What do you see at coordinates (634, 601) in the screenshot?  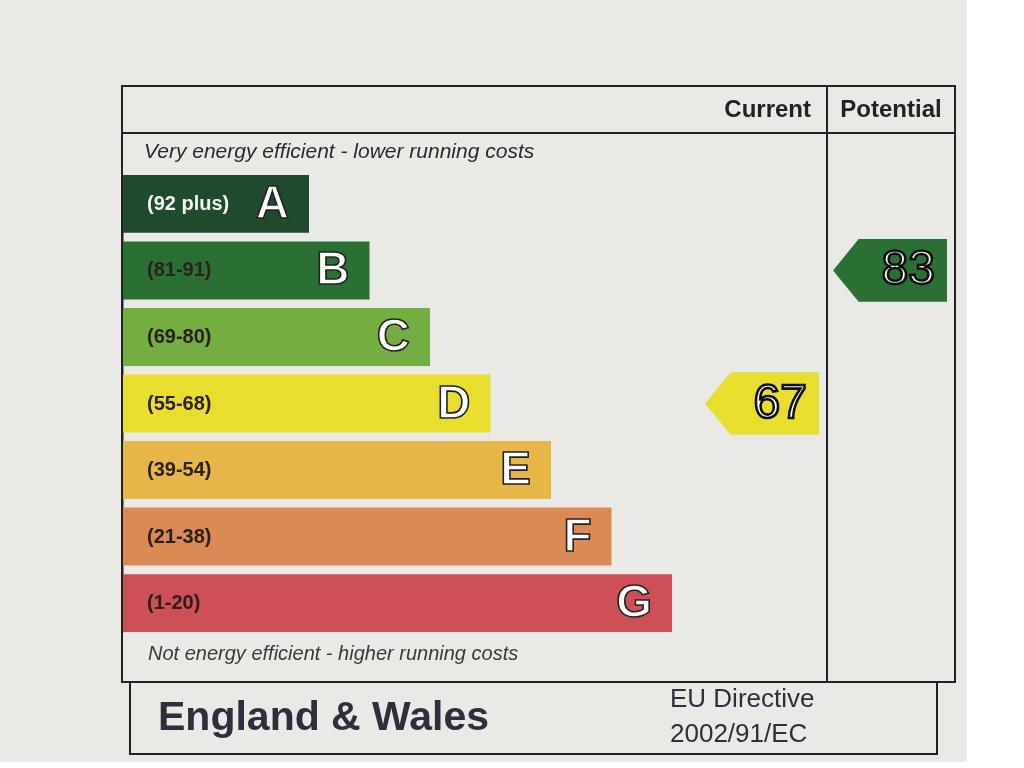 I see `y-tick-label: G` at bounding box center [634, 601].